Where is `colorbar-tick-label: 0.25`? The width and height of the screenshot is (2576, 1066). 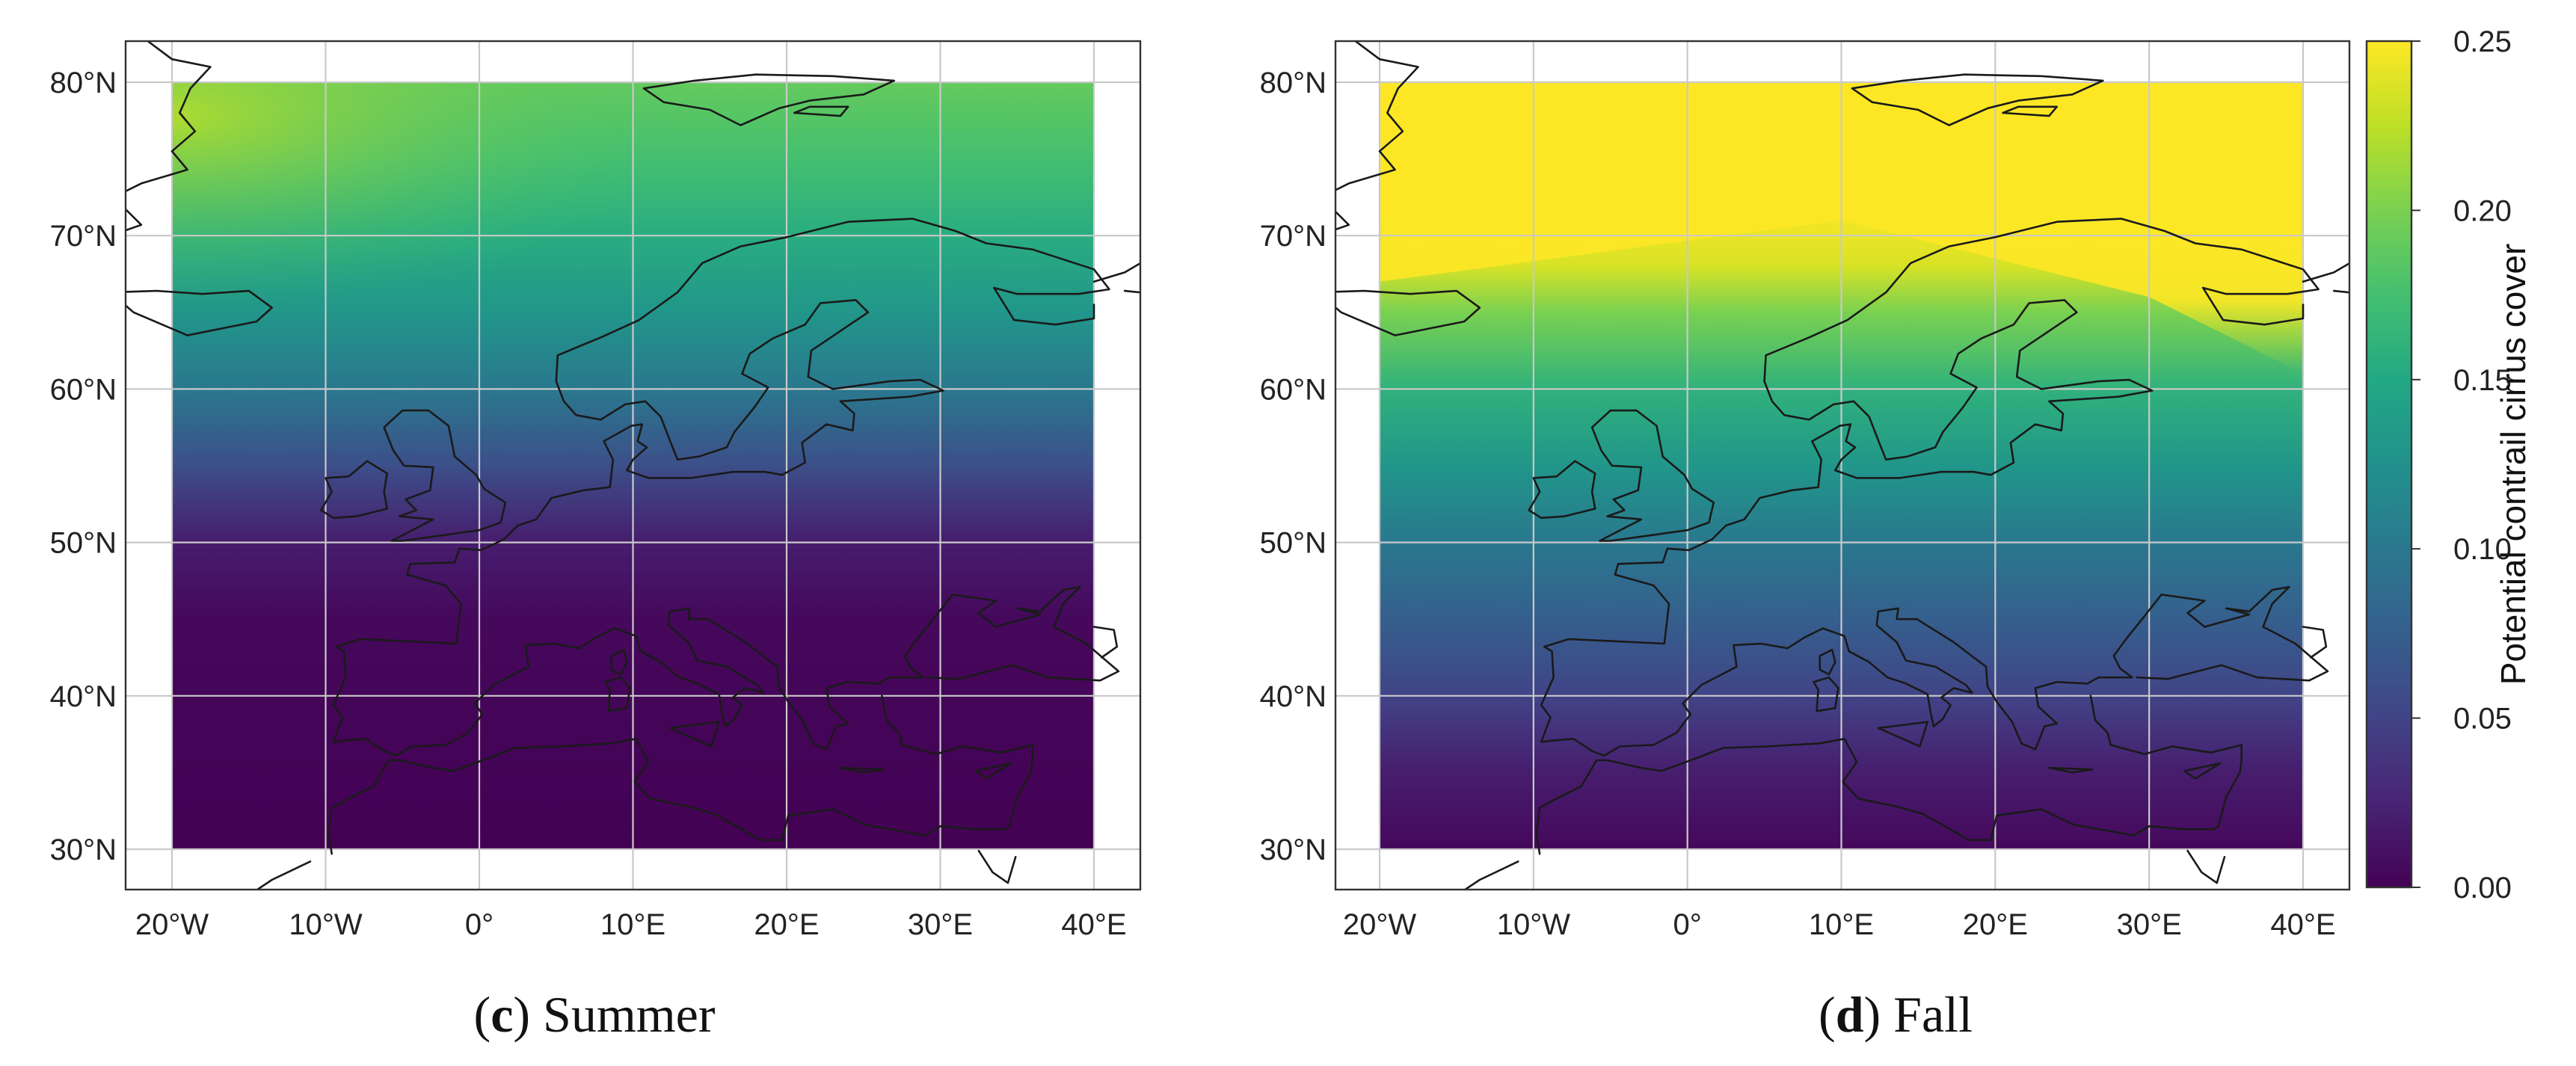
colorbar-tick-label: 0.25 is located at coordinates (2482, 41).